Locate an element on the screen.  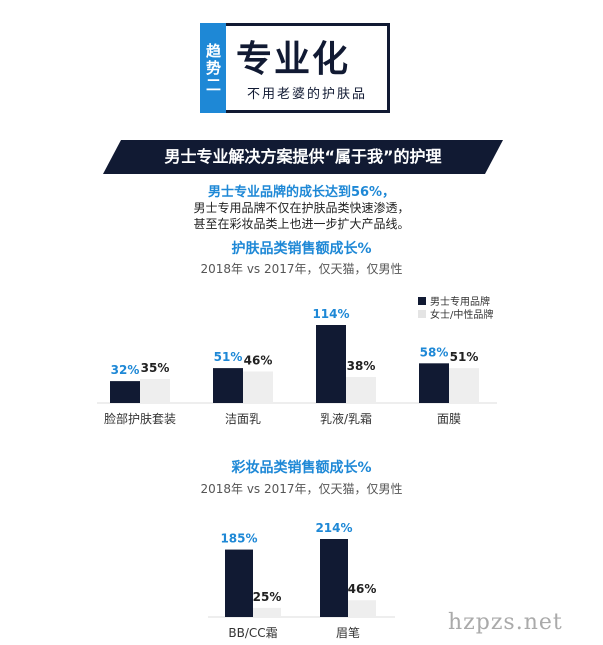
chart2-category-1: 眉笔 is located at coordinates (348, 632).